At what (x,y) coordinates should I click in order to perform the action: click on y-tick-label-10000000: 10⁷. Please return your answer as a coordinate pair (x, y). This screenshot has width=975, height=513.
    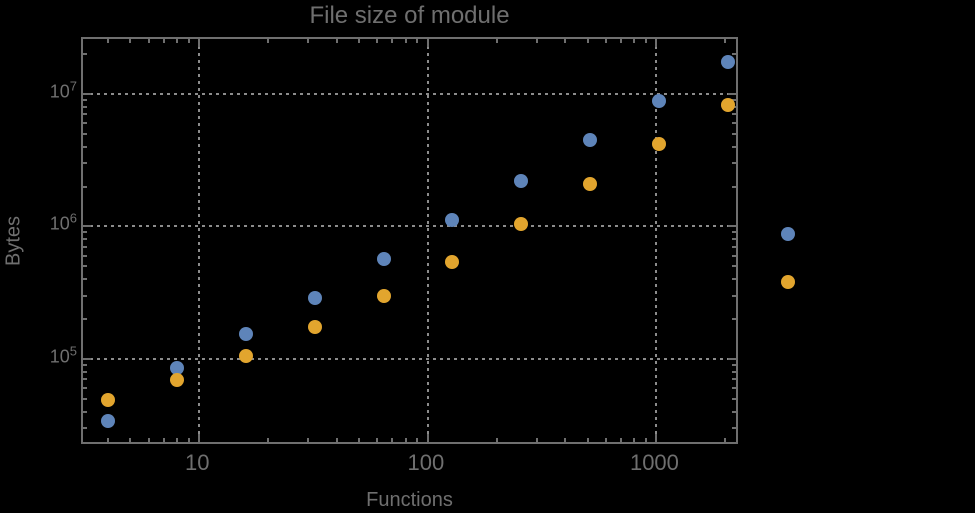
    Looking at the image, I should click on (63, 90).